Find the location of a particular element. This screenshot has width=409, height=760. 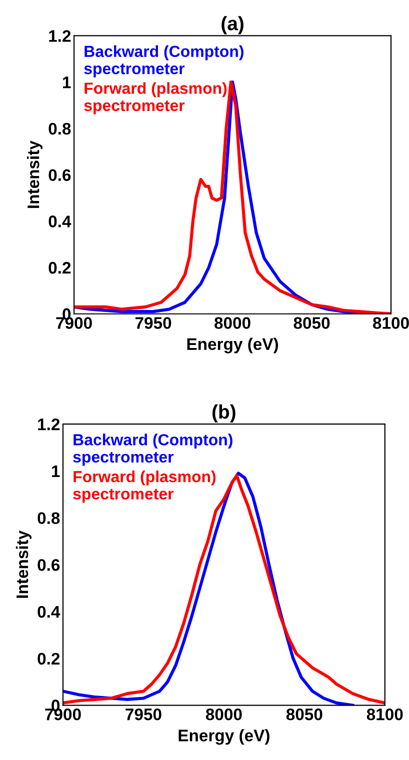

chart-title: (a) is located at coordinates (233, 25).